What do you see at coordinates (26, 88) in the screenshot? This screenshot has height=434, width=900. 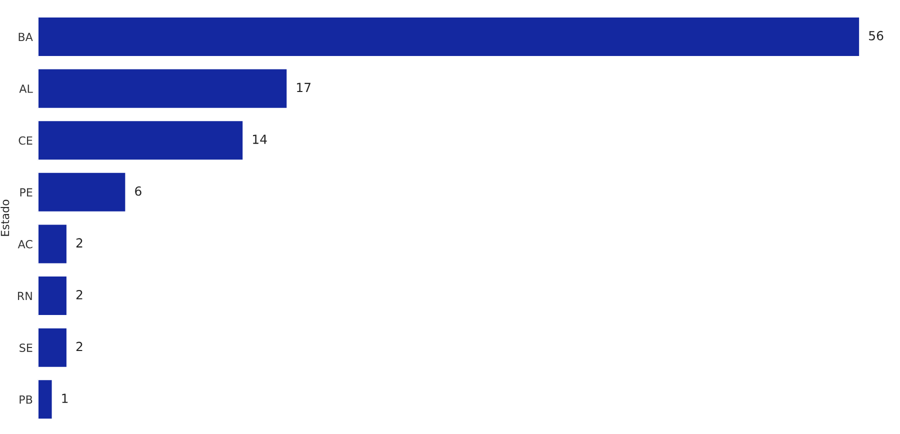 I see `y-tick-label: AL` at bounding box center [26, 88].